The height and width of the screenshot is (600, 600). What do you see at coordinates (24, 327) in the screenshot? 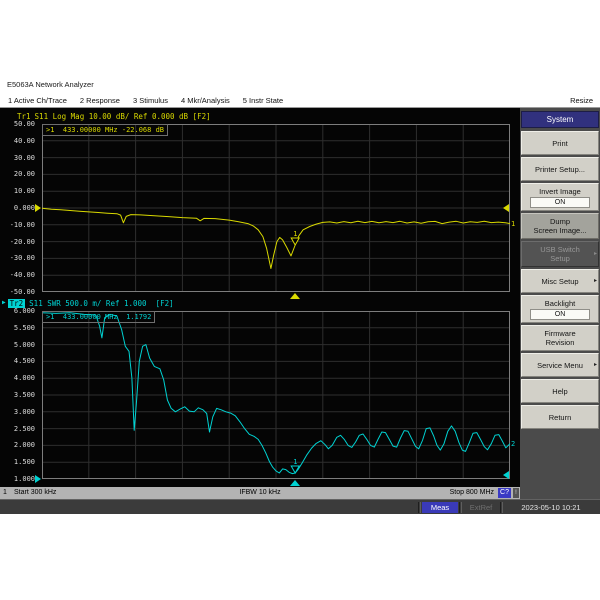
I see `y-axis-label: 5.500` at bounding box center [24, 327].